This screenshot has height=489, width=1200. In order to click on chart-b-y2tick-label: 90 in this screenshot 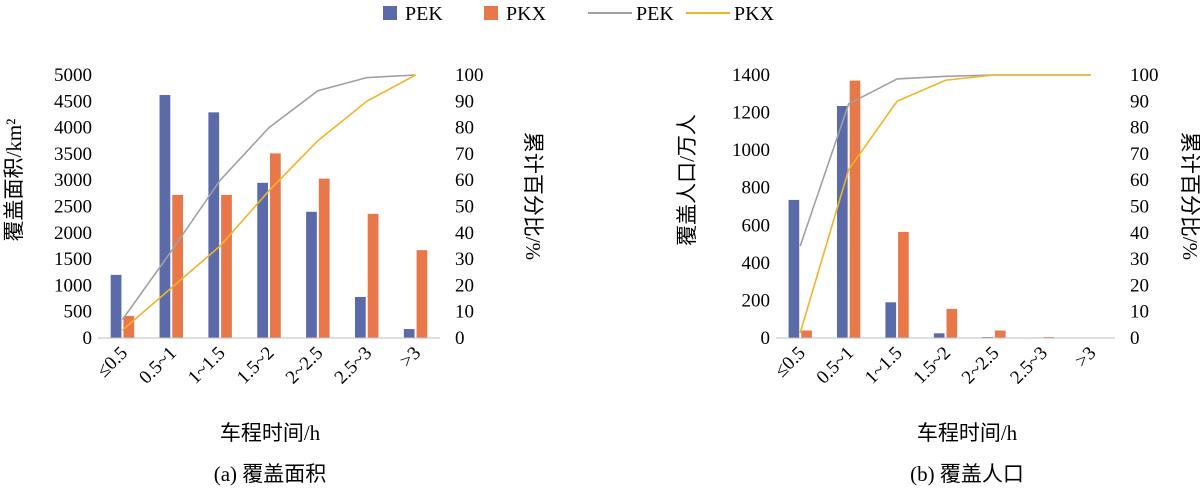, I will do `click(1139, 101)`.